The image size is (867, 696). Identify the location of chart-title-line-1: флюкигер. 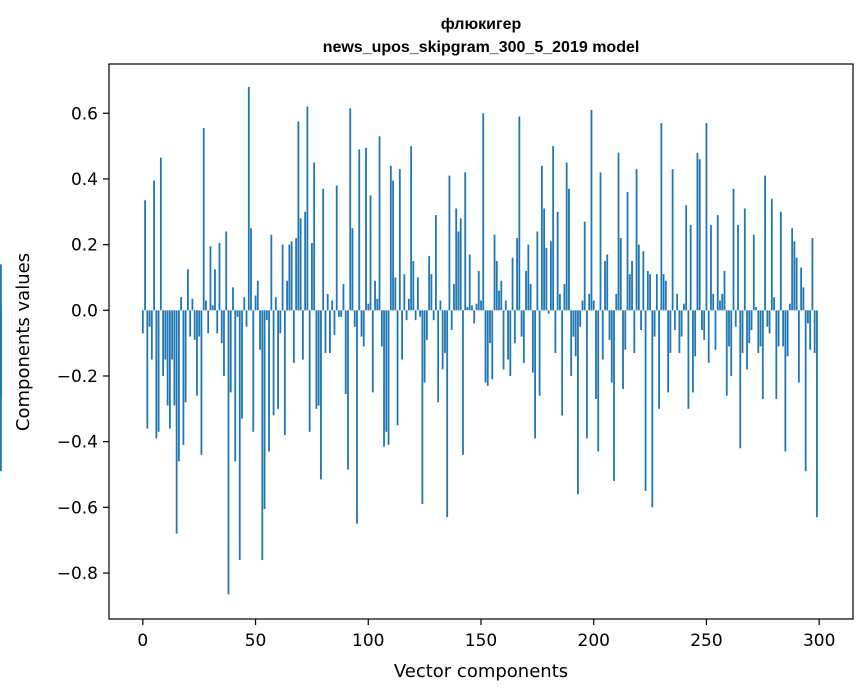
(481, 24).